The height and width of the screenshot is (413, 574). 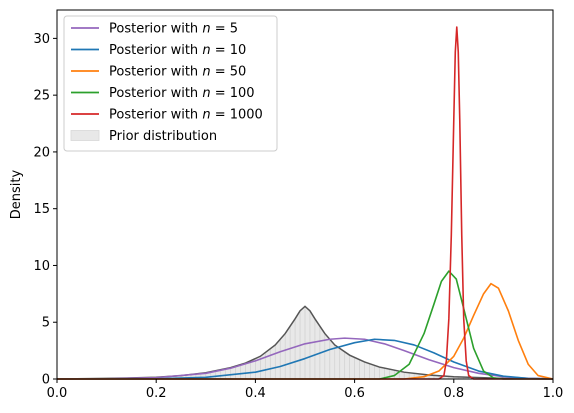 I want to click on legend-entry: Prior distribution, so click(x=163, y=136).